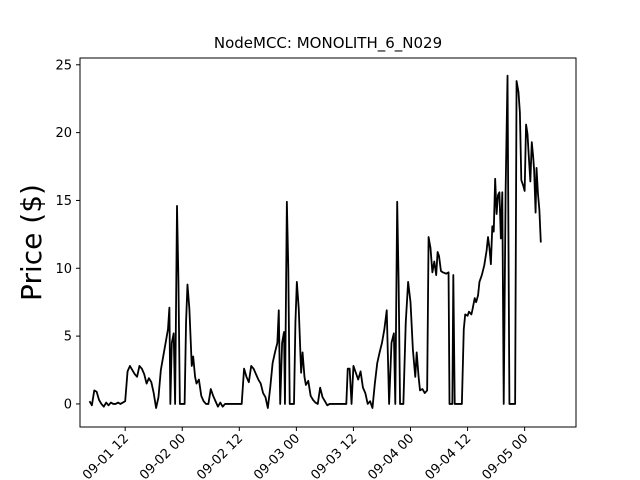 Image resolution: width=640 pixels, height=480 pixels. Describe the element at coordinates (334, 455) in the screenshot. I see `x-tick-label: 09-03 12` at that location.